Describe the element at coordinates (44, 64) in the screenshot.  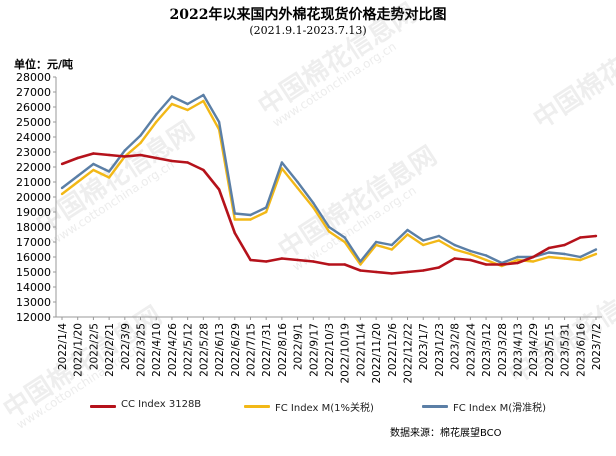
I see `unit-label: 单位：元/吨` at that location.